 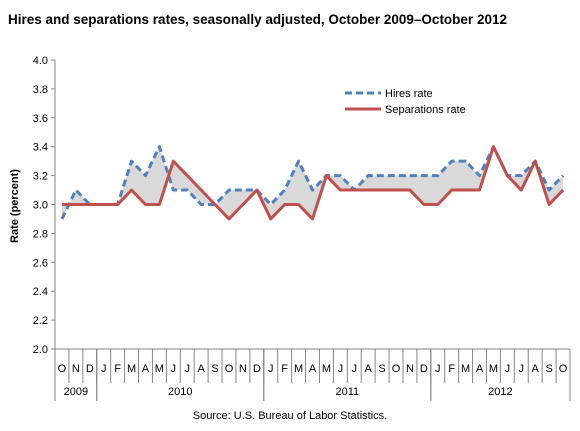 I want to click on source-note: Source: U.S. Bureau of Labor Statistics., so click(x=290, y=416).